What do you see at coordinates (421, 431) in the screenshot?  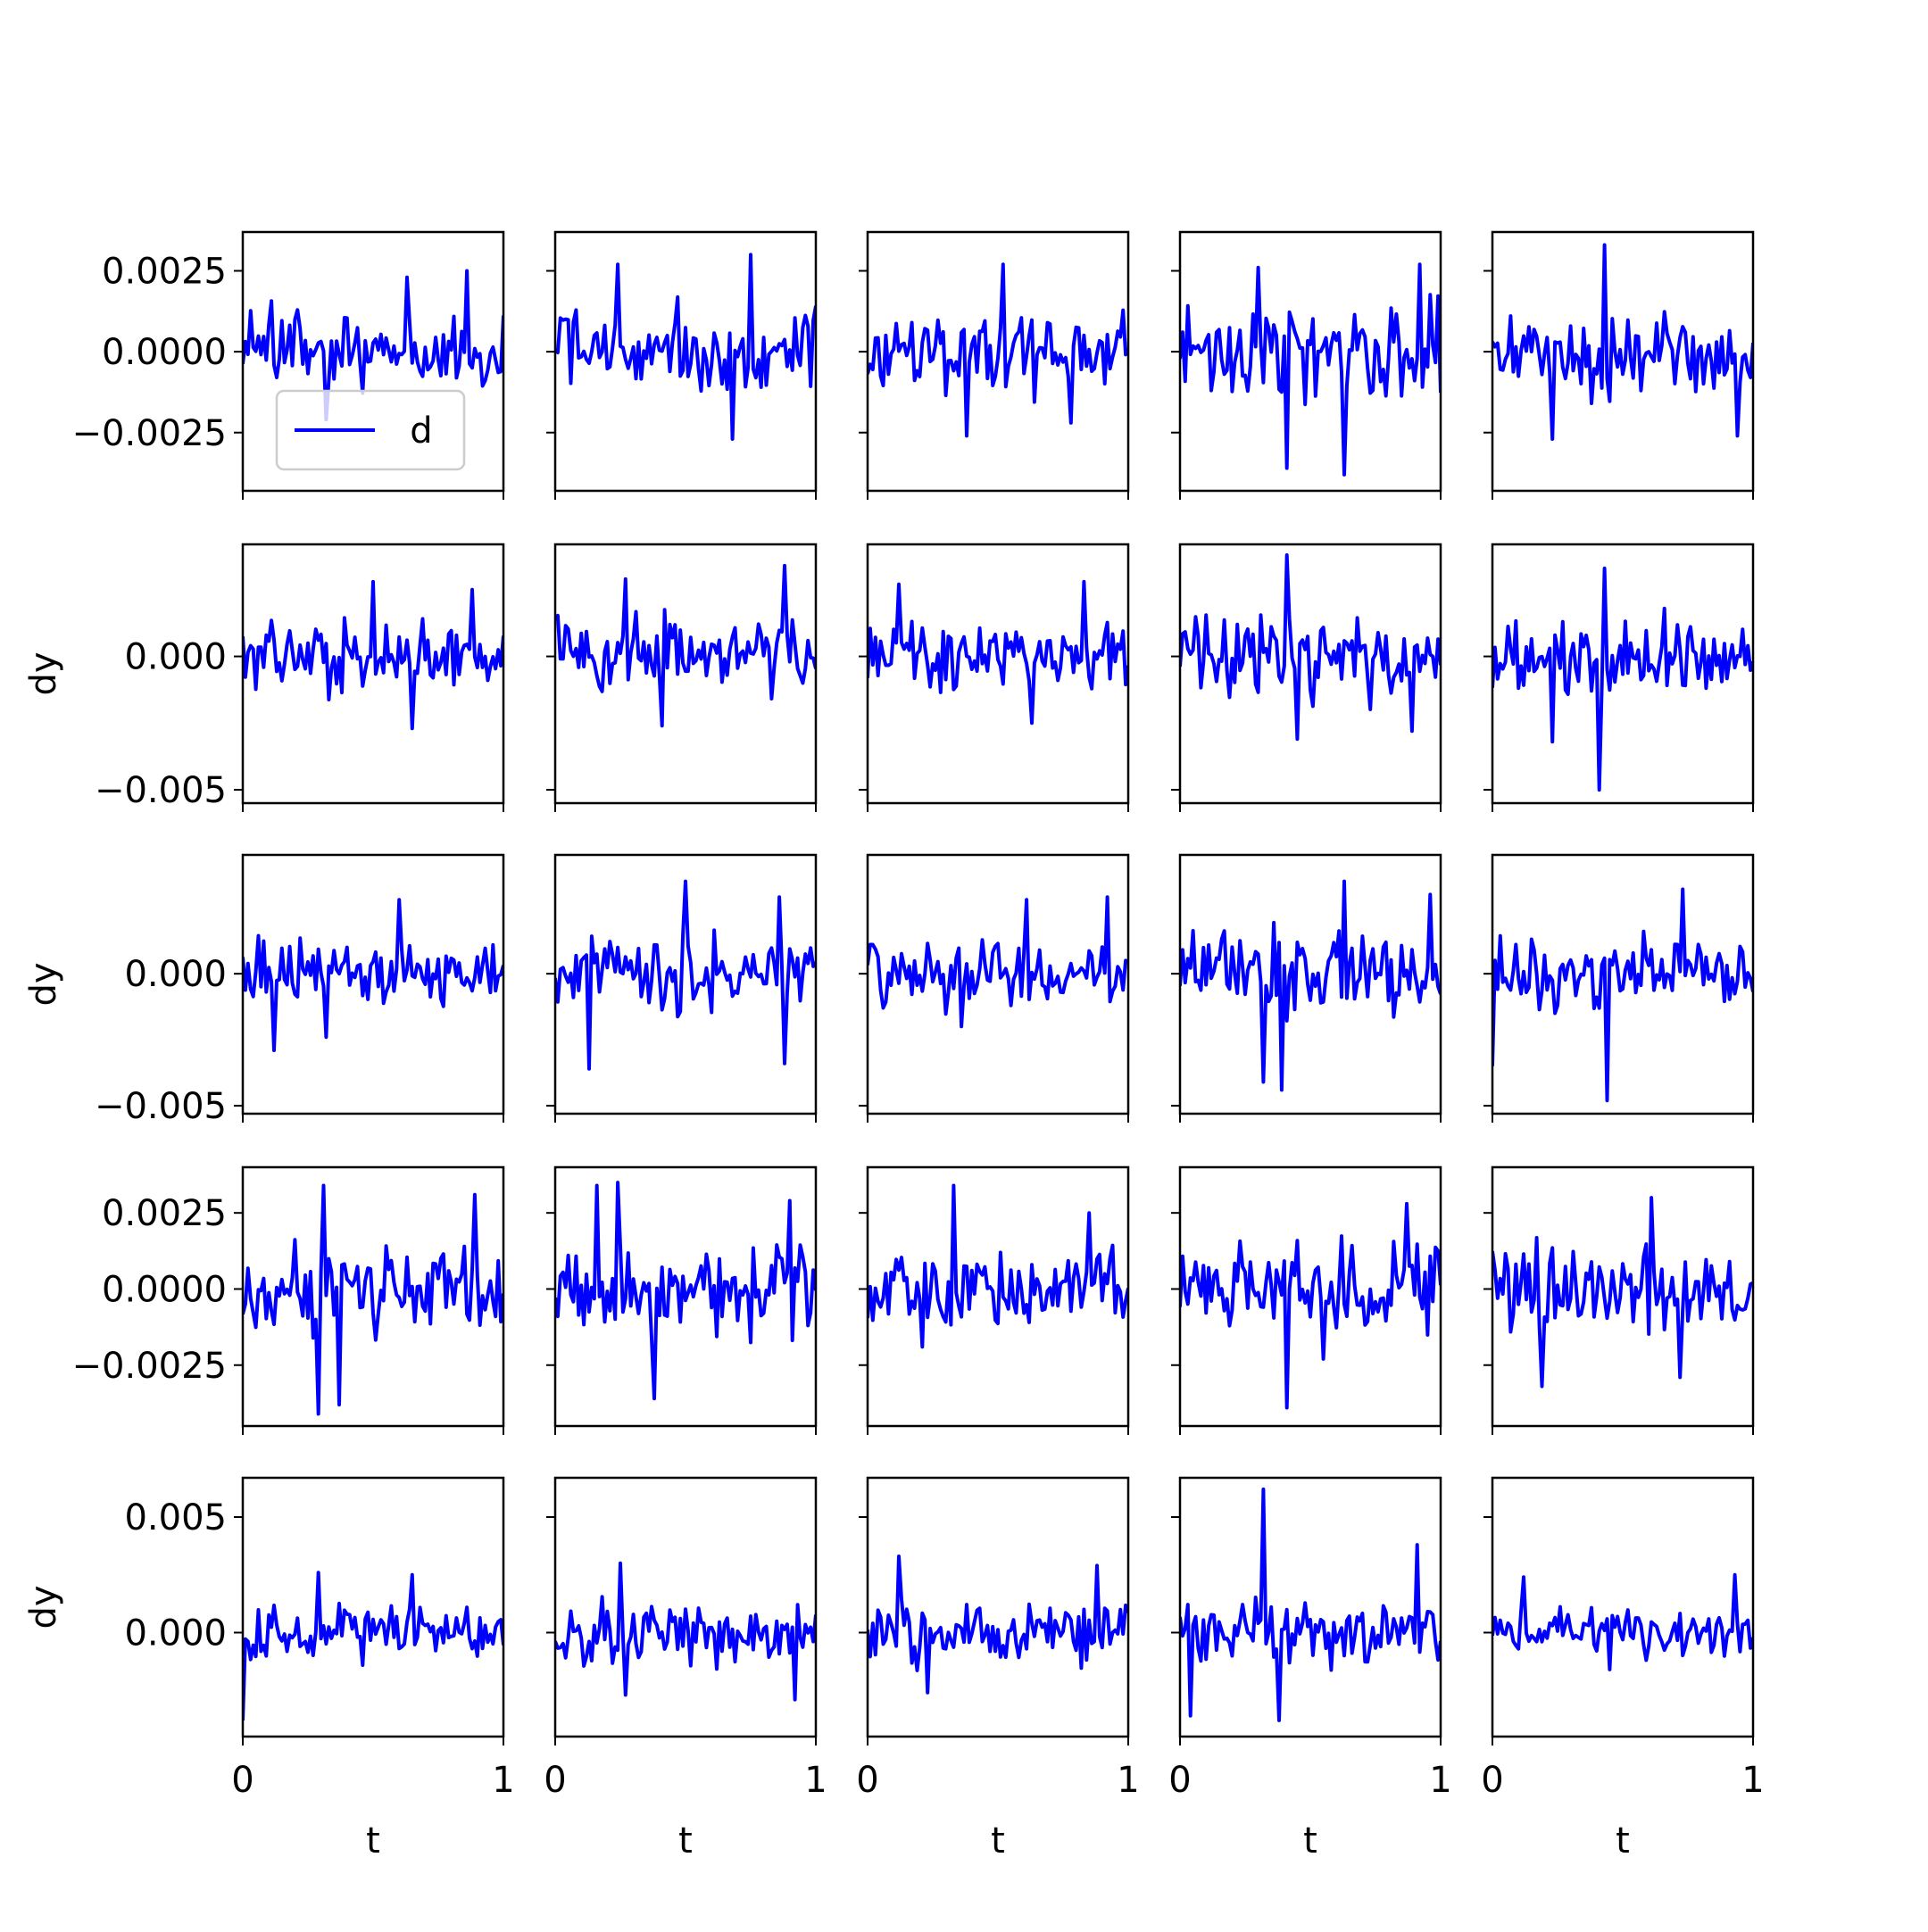 I see `legend-label: d` at bounding box center [421, 431].